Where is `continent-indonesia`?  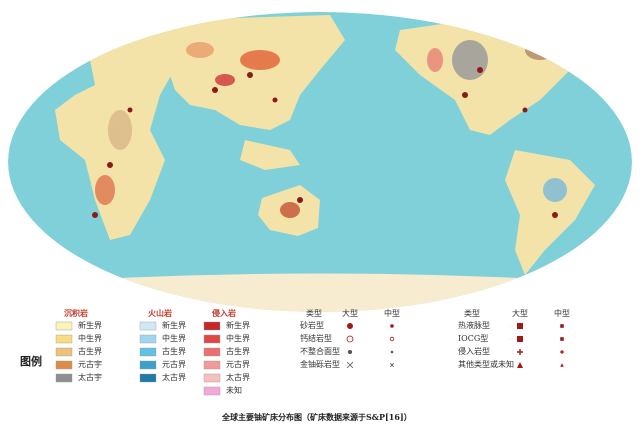 continent-indonesia is located at coordinates (270, 155).